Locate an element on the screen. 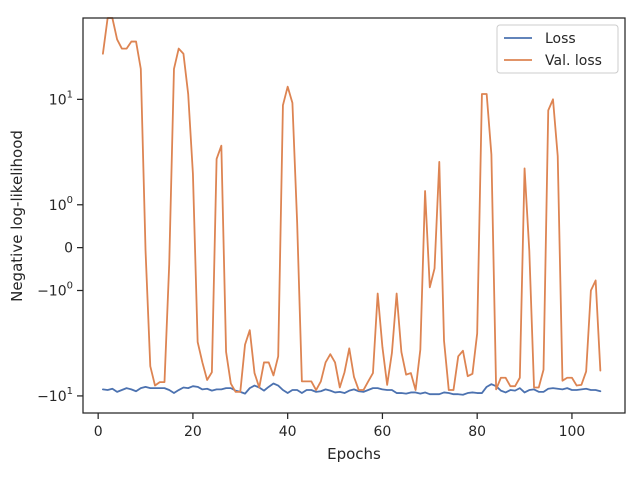 The height and width of the screenshot is (484, 640). x-axis-ticks: 0 20 40 60 80 100 is located at coordinates (340, 426).